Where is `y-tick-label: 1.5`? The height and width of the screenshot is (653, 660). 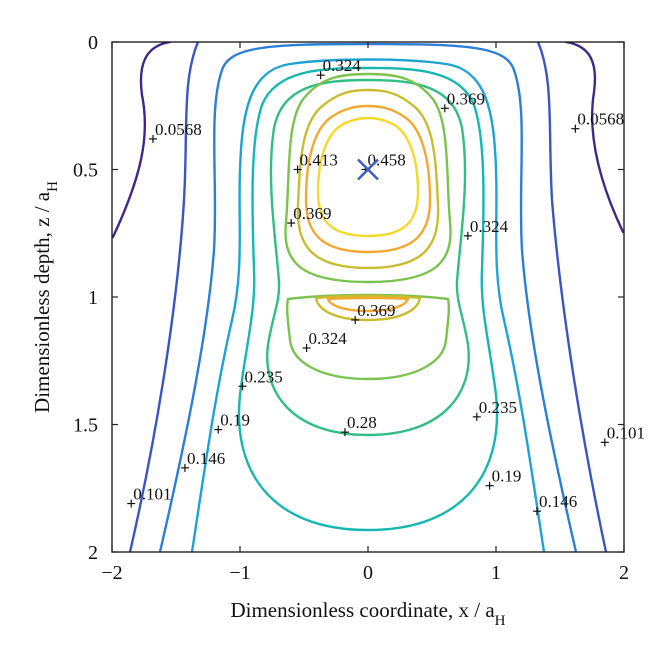
y-tick-label: 1.5 is located at coordinates (85, 426).